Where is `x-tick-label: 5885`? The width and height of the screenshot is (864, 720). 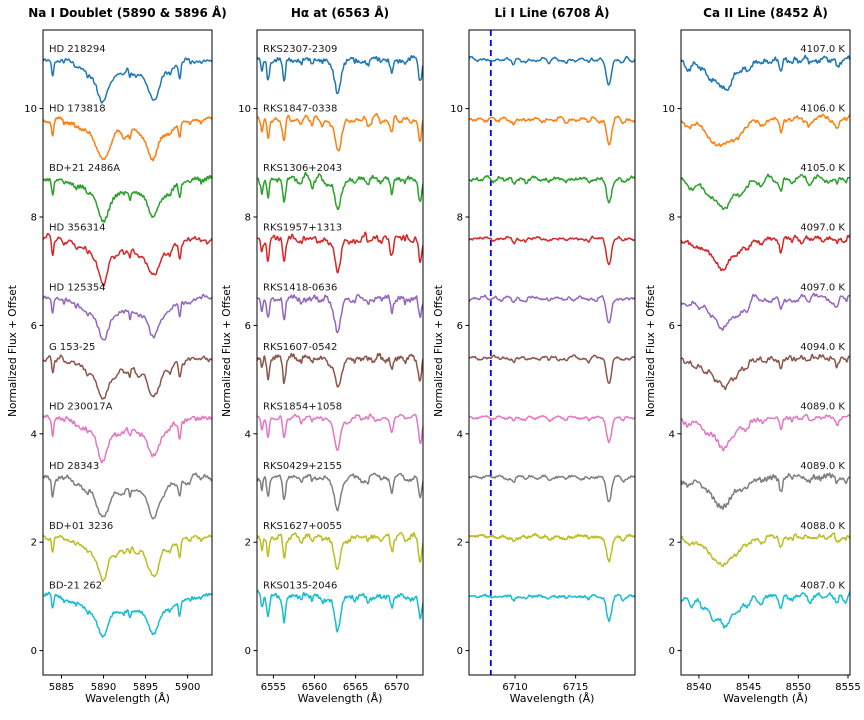 x-tick-label: 5885 is located at coordinates (61, 687).